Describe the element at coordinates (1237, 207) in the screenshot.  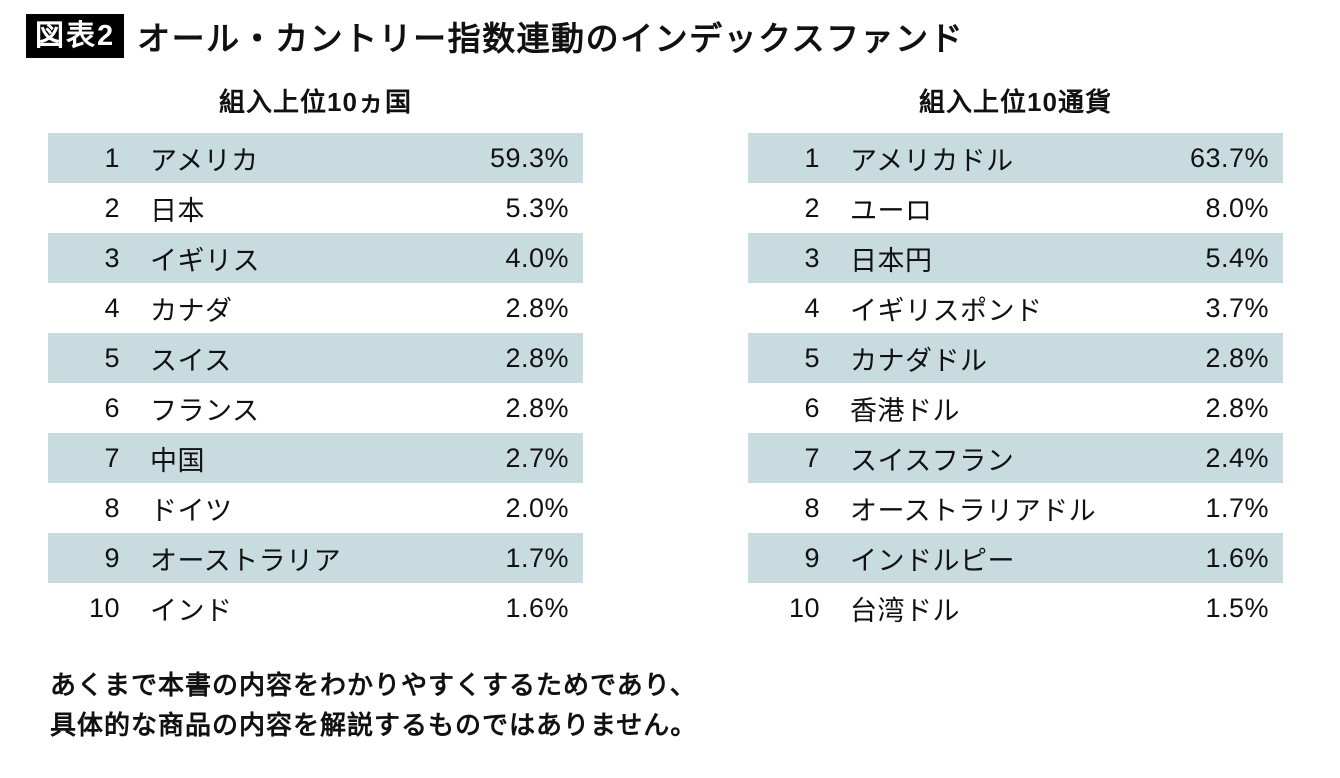
I see `value-cell: 8.0%` at that location.